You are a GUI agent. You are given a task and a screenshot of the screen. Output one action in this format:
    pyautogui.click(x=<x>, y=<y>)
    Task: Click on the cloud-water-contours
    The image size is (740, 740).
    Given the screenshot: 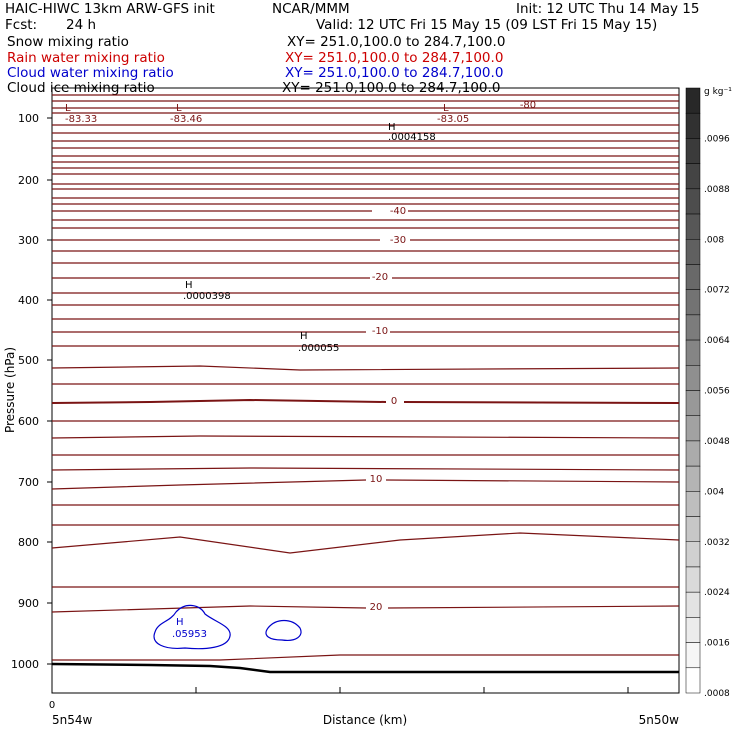 What is the action you would take?
    pyautogui.click(x=227, y=627)
    